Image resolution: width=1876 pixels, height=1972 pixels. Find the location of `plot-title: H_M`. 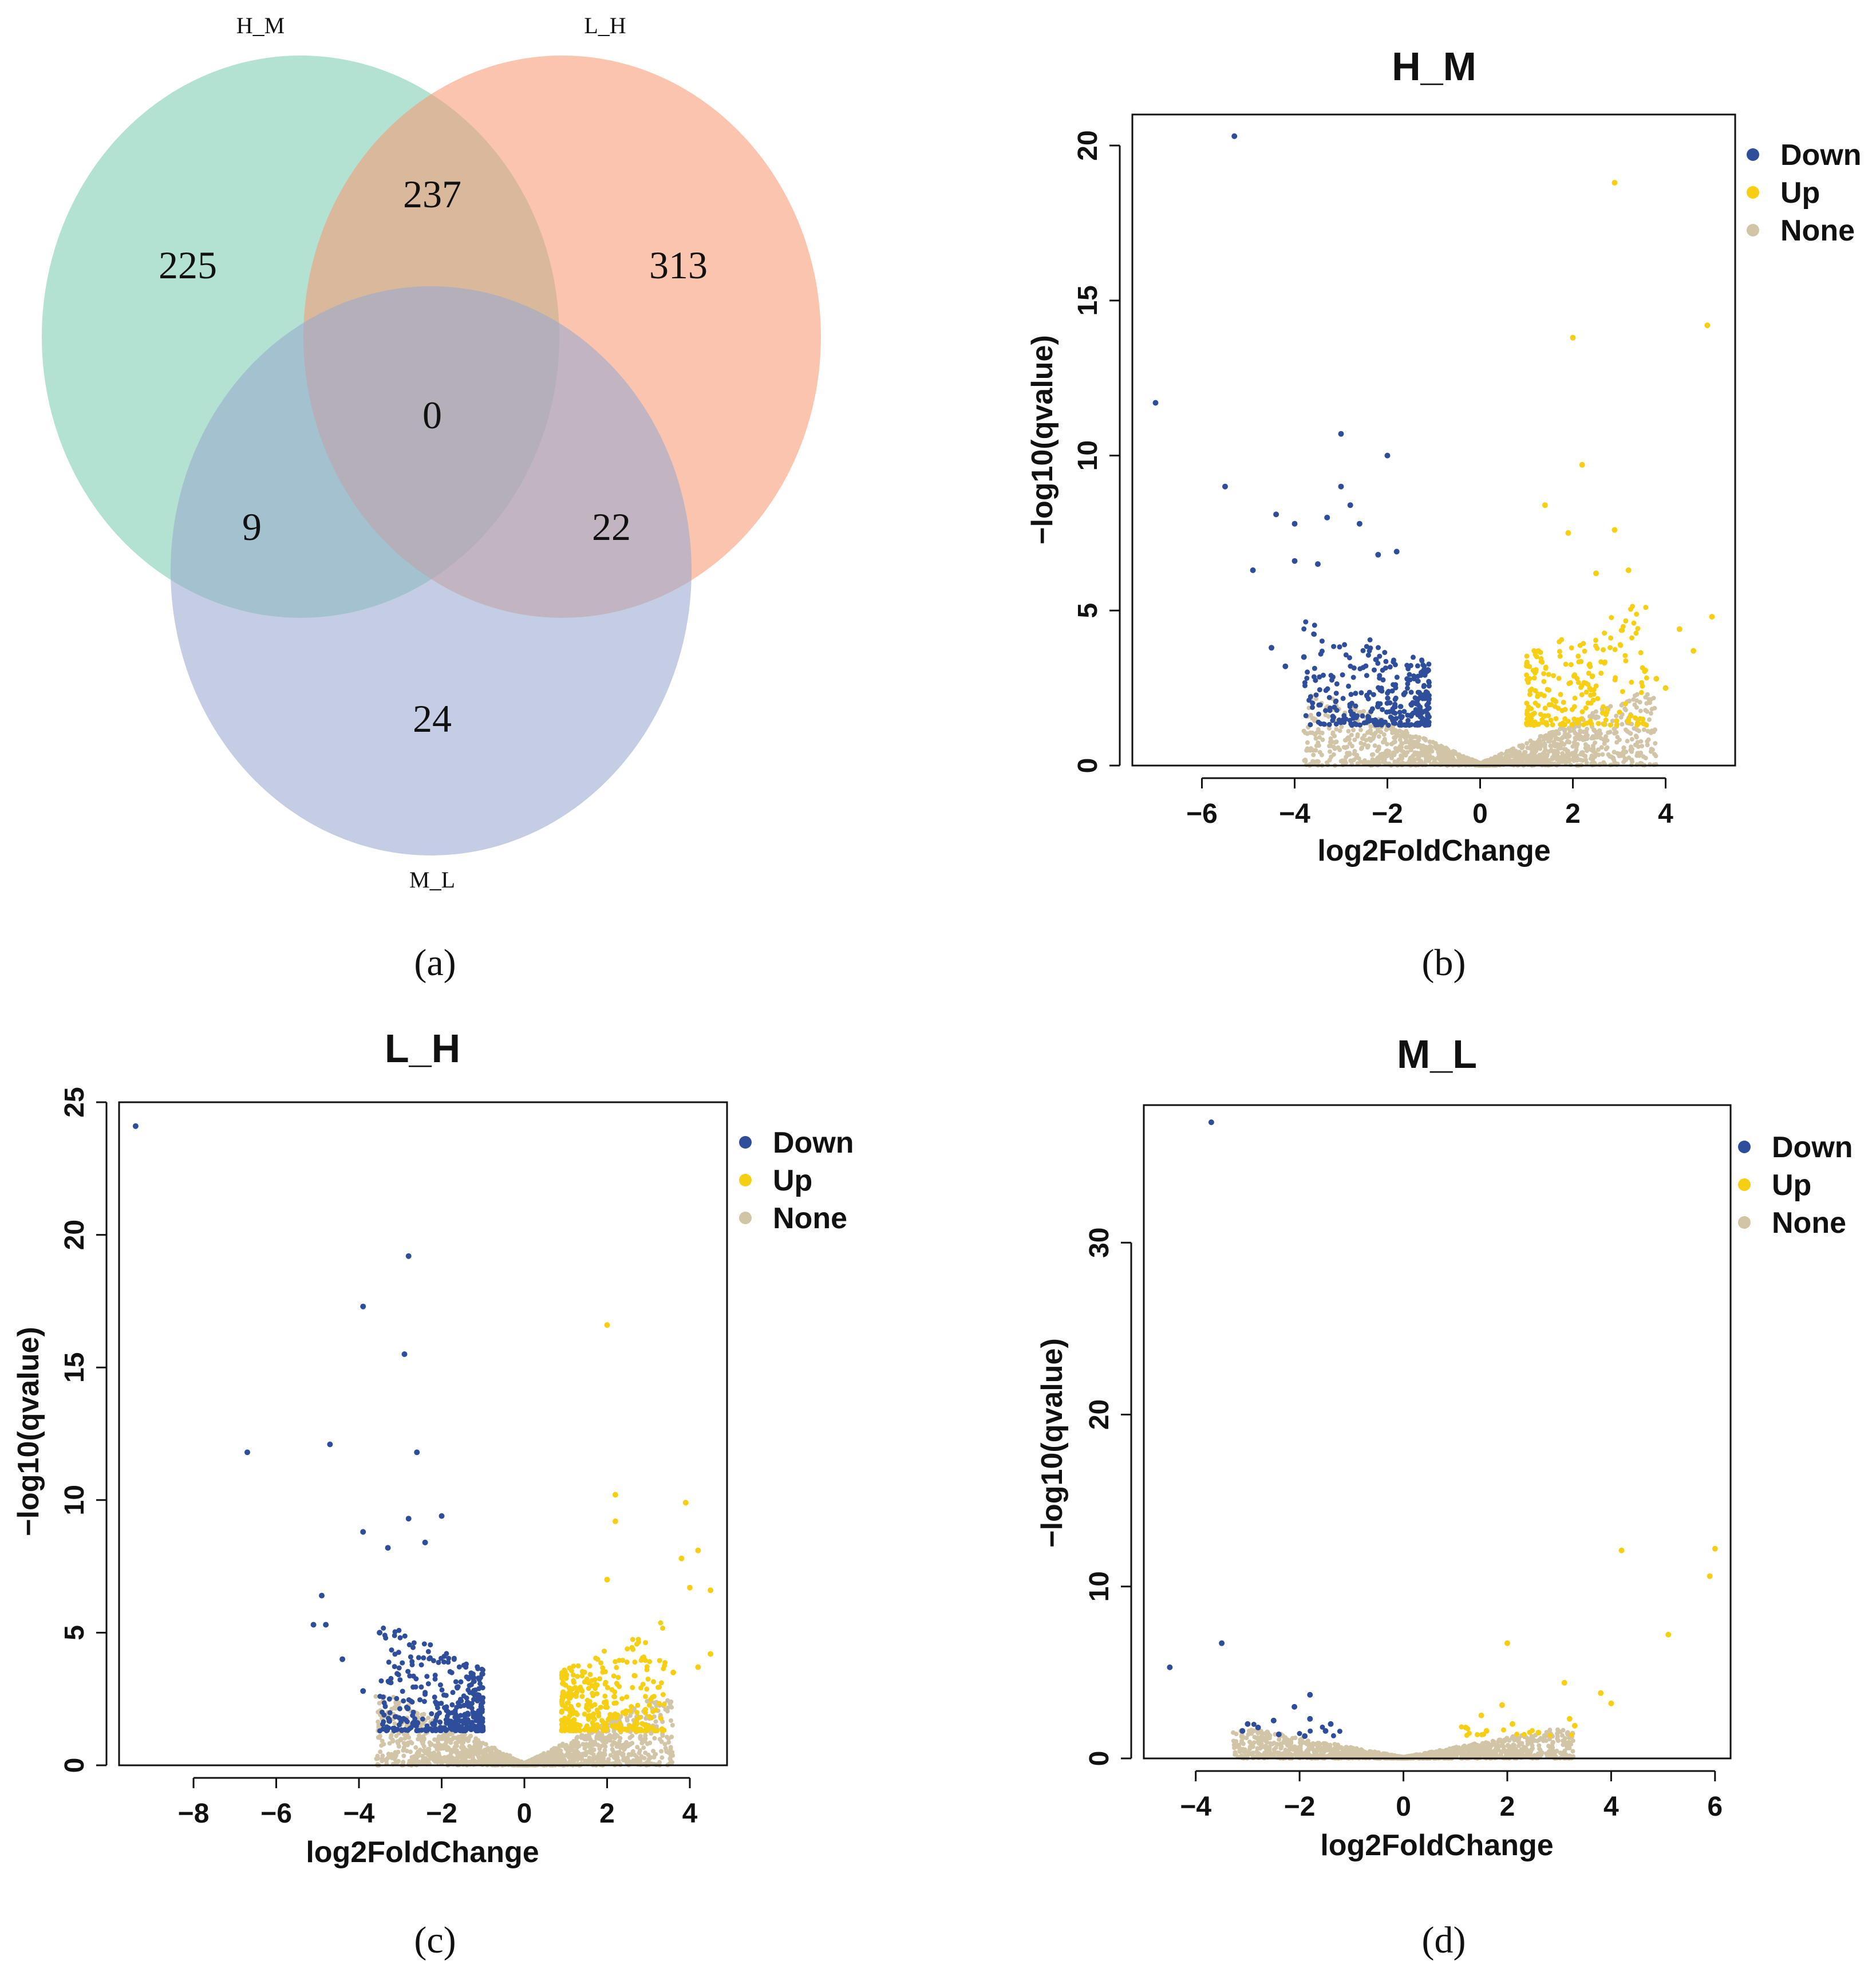

plot-title: H_M is located at coordinates (1434, 66).